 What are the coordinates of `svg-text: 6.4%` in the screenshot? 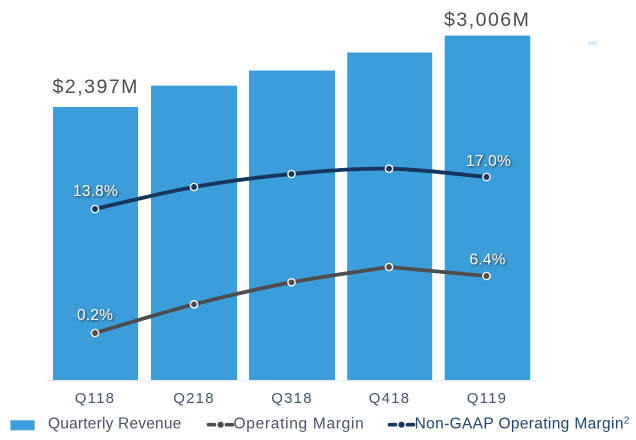 It's located at (488, 260).